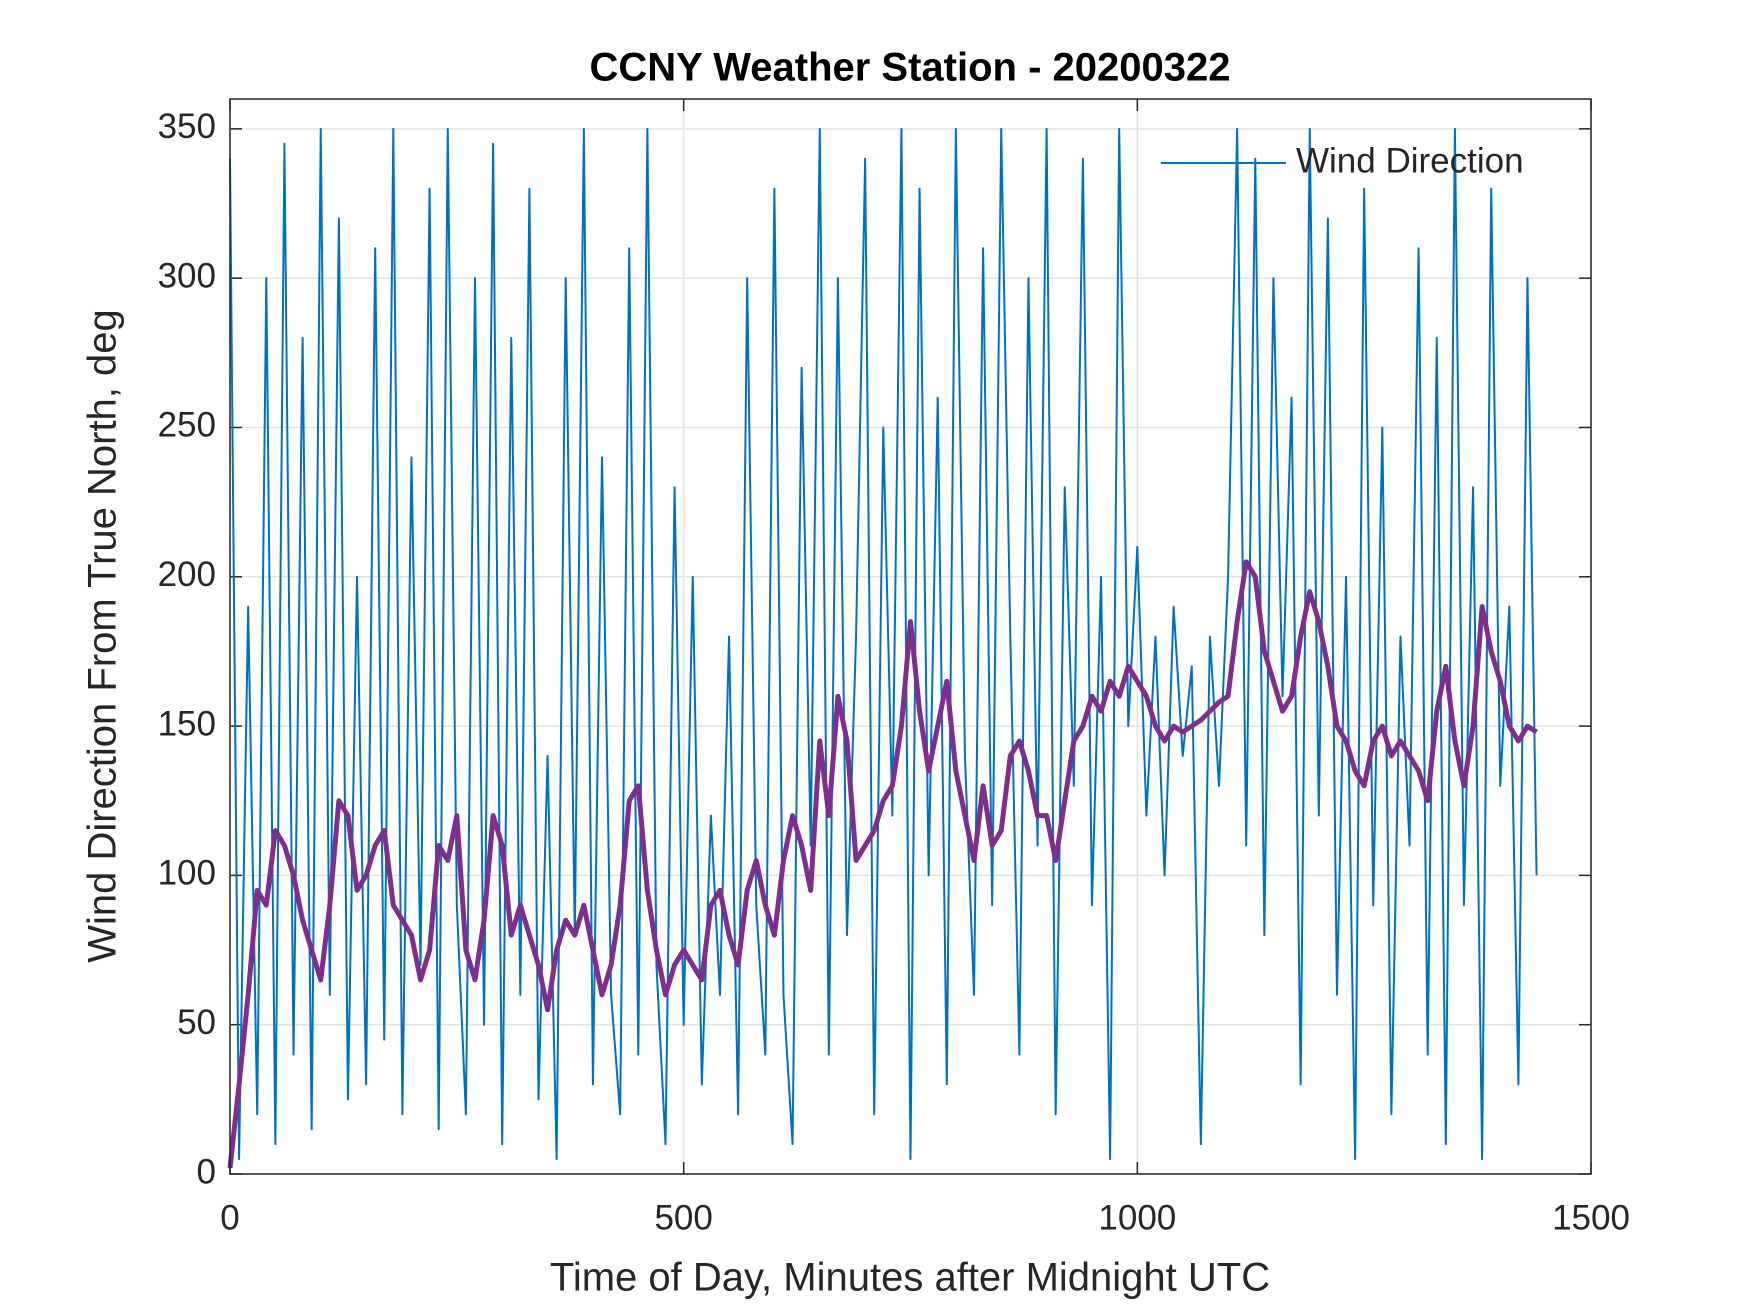 The width and height of the screenshot is (1750, 1313). Describe the element at coordinates (683, 1217) in the screenshot. I see `x-tick-label: 500` at that location.